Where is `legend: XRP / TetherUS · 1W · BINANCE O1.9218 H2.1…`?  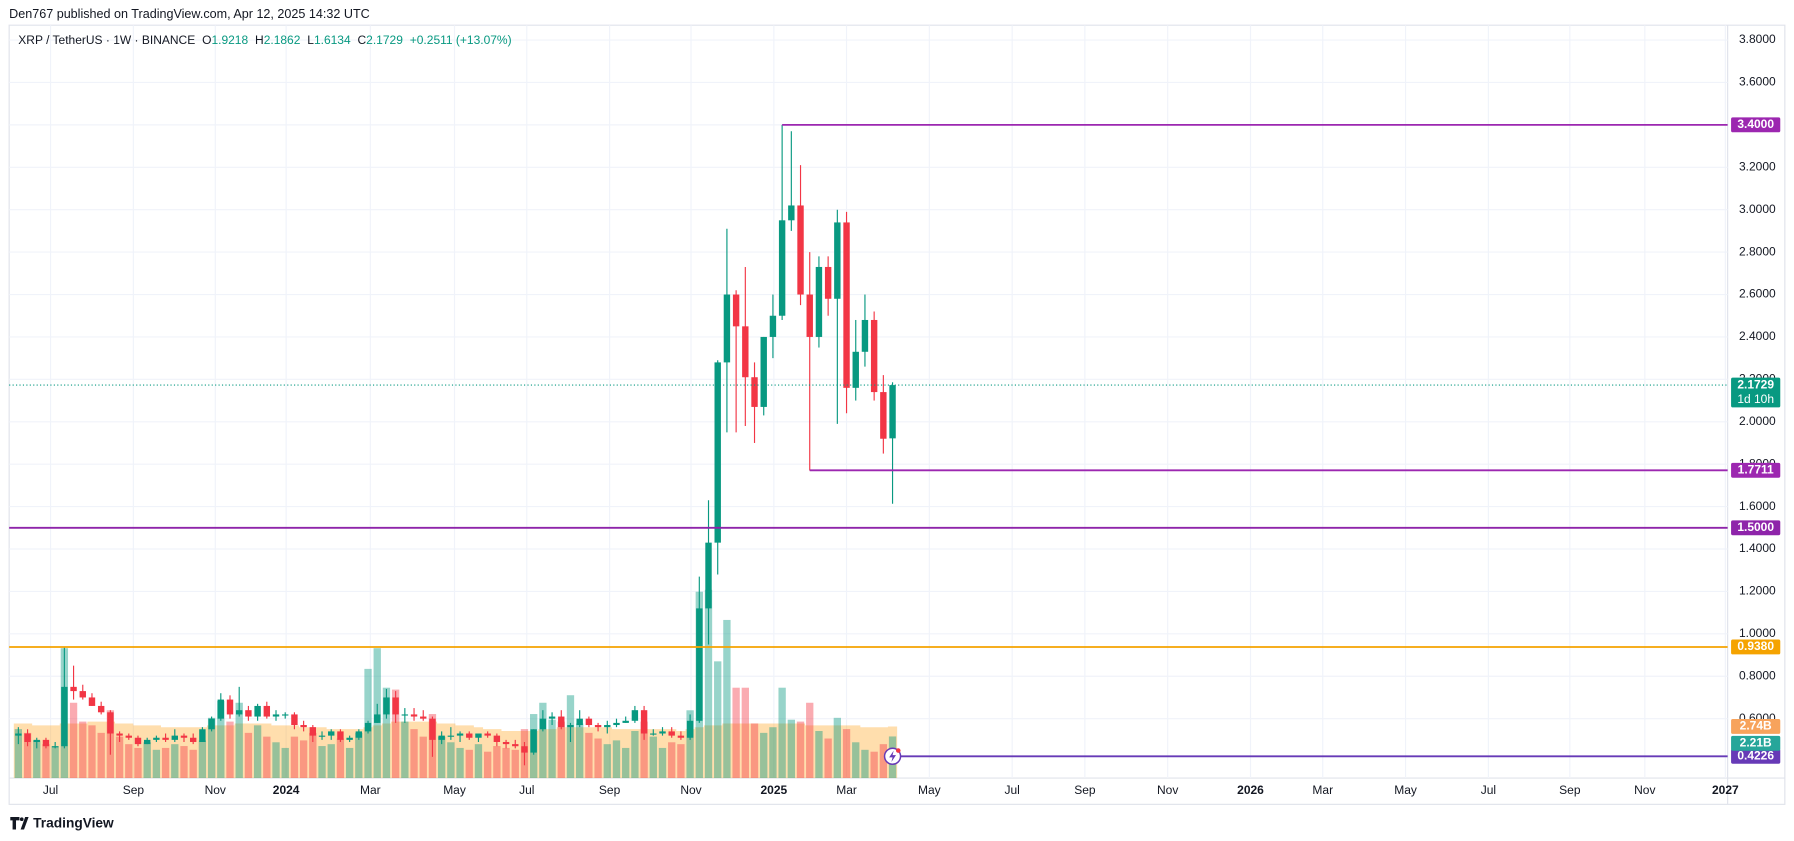 legend: XRP / TetherUS · 1W · BINANCE O1.9218 H2.1… is located at coordinates (264, 40).